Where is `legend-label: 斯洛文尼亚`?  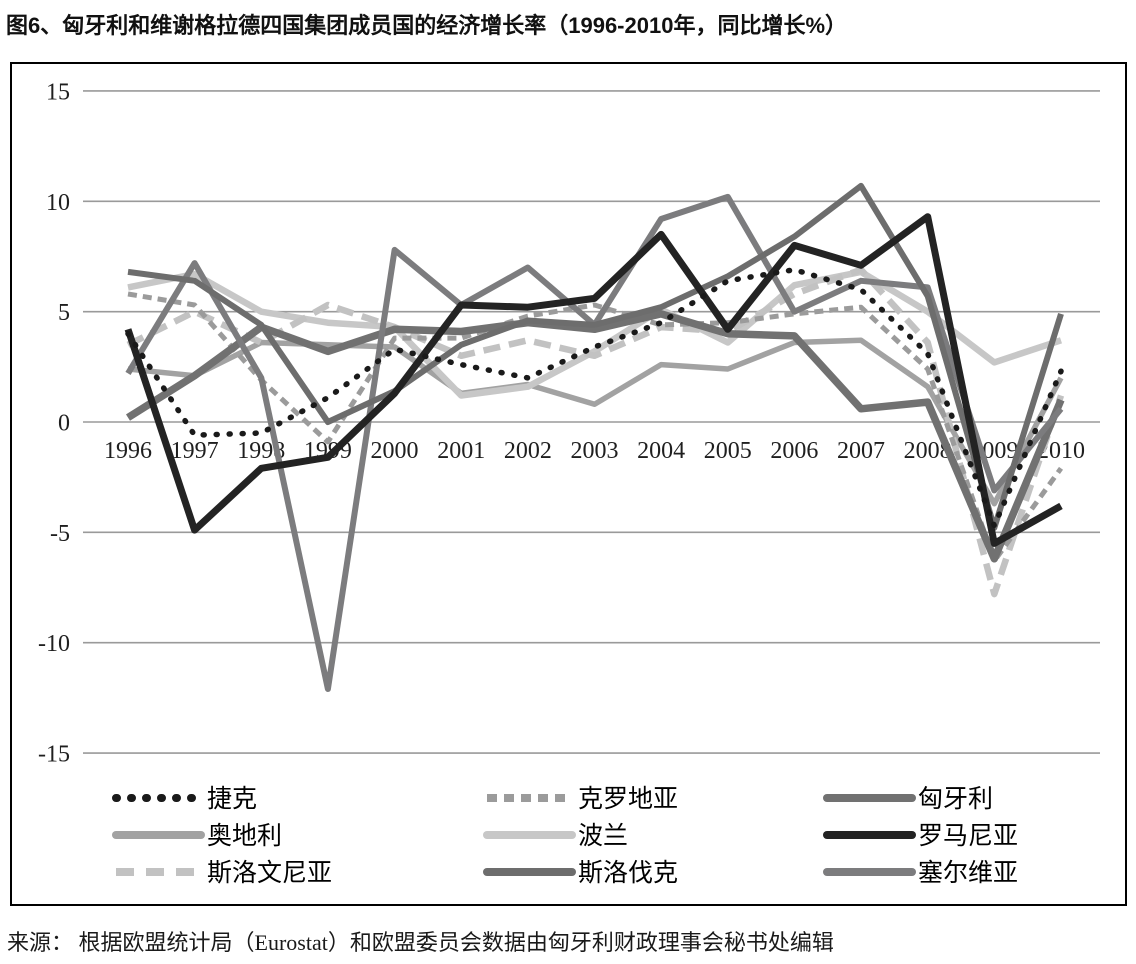 legend-label: 斯洛文尼亚 is located at coordinates (269, 873).